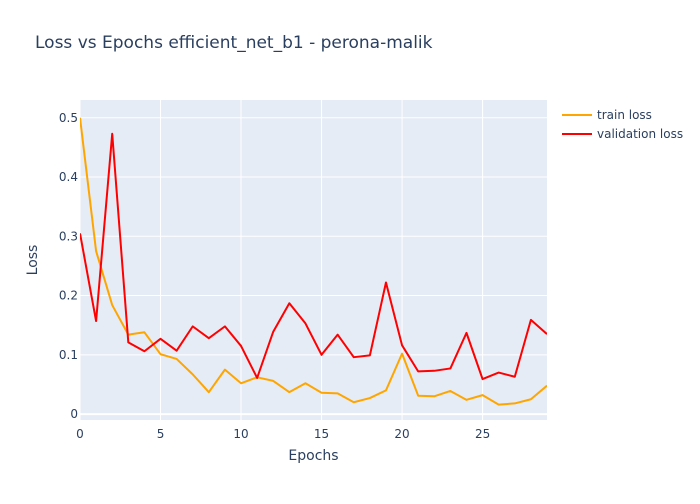 This screenshot has width=700, height=504. Describe the element at coordinates (240, 434) in the screenshot. I see `x-tick-label: 10` at that location.